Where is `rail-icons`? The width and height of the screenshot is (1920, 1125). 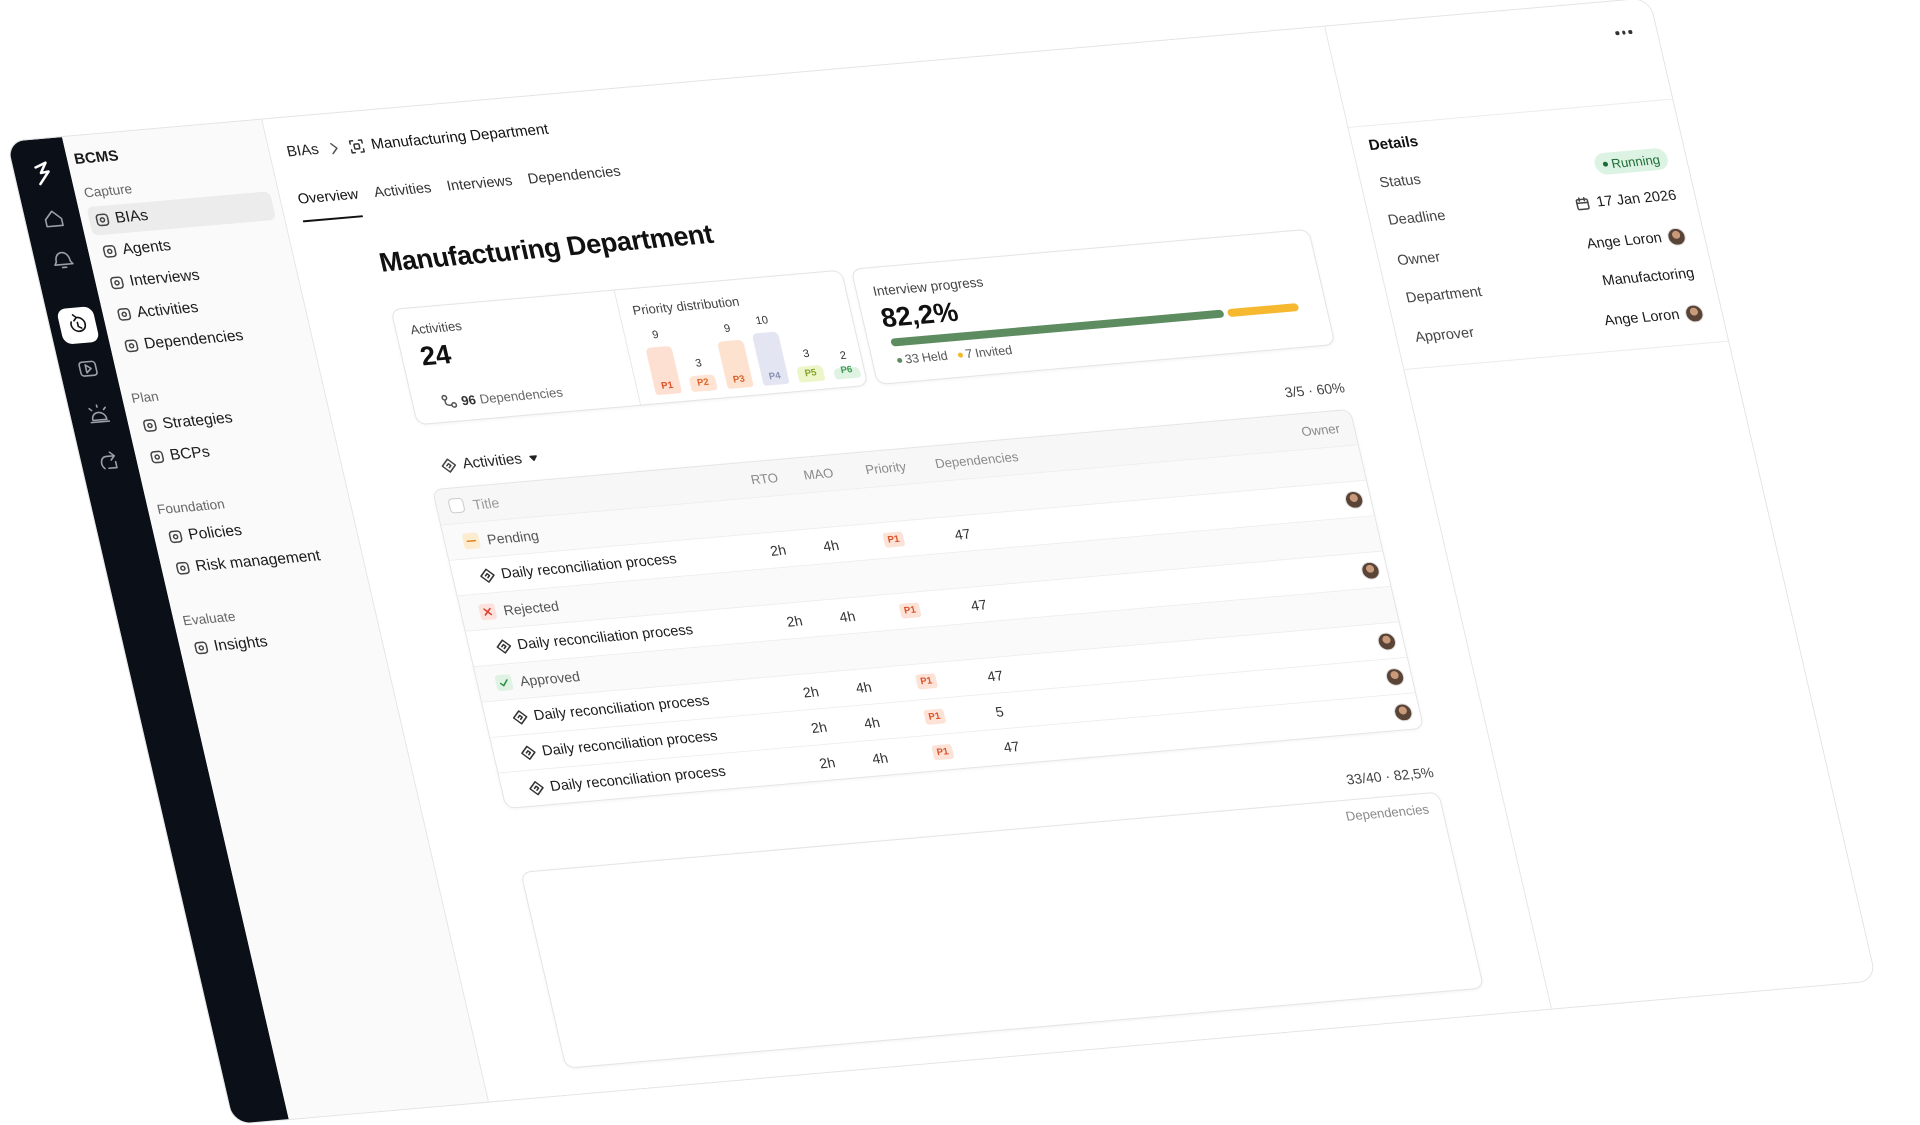 rail-icons is located at coordinates (76, 315).